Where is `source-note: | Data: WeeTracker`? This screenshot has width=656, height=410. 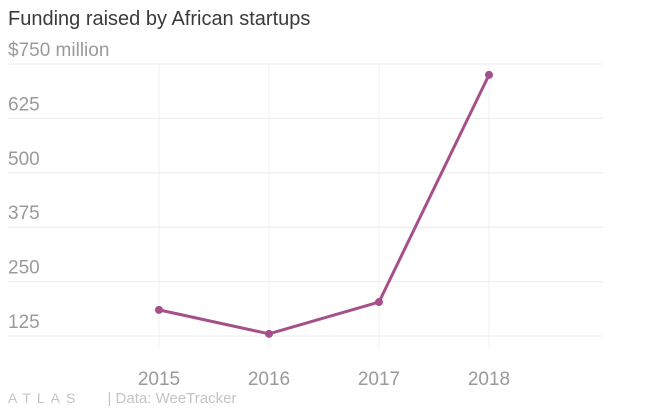 source-note: | Data: WeeTracker is located at coordinates (172, 398).